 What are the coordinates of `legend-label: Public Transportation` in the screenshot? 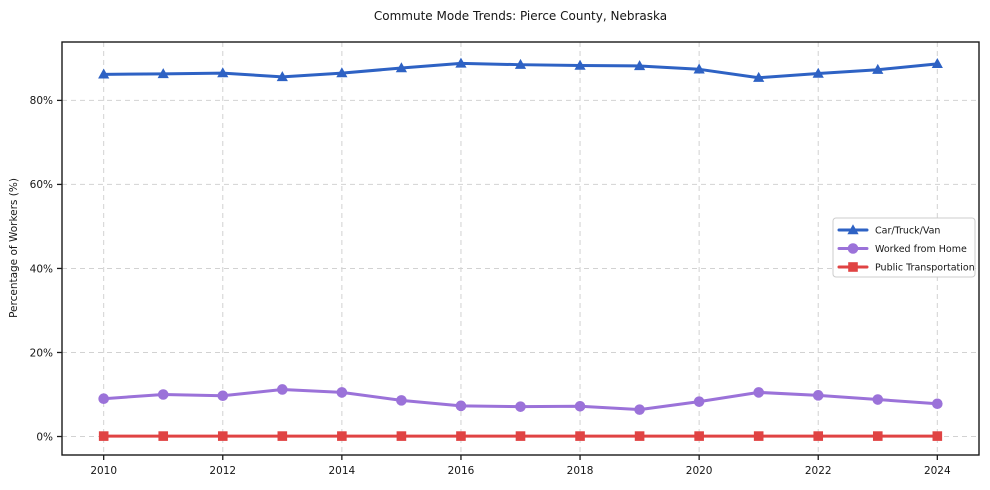 It's located at (925, 267).